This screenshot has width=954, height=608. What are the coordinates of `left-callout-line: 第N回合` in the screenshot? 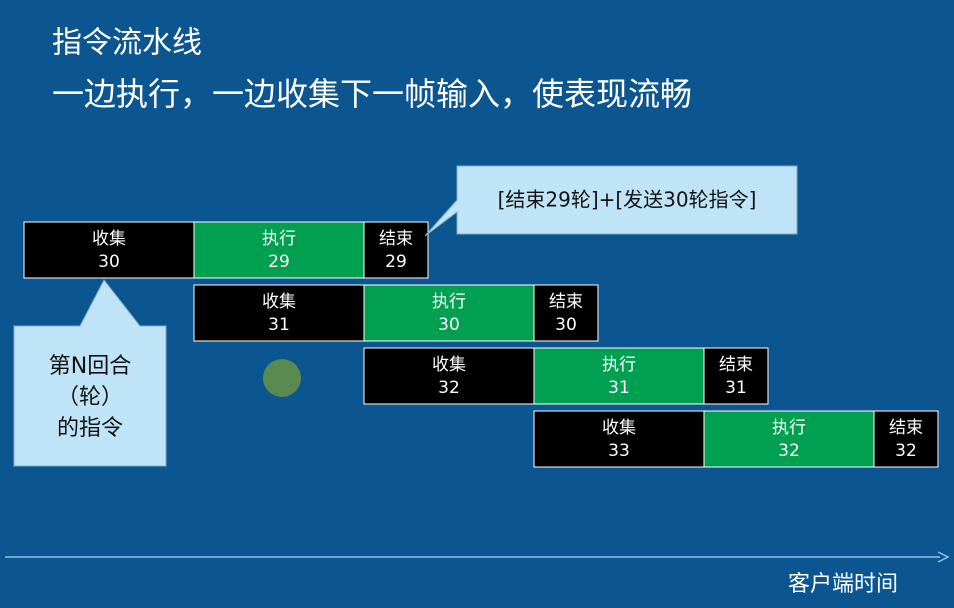 It's located at (90, 366).